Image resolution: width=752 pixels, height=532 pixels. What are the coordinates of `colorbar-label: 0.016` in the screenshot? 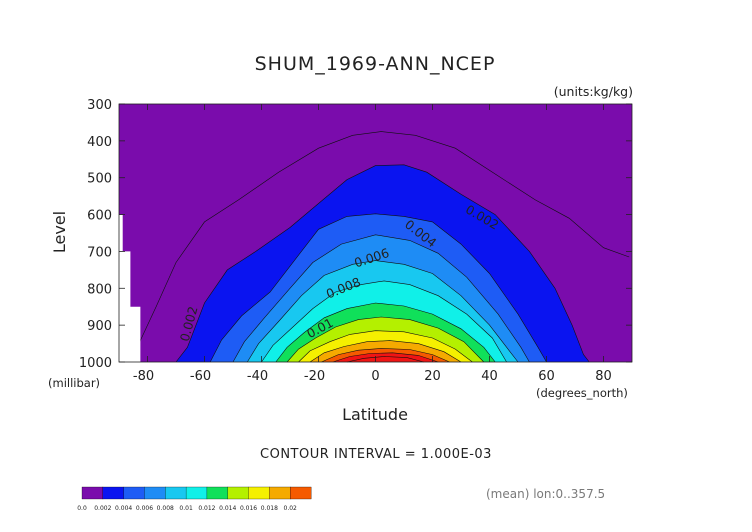 It's located at (248, 508).